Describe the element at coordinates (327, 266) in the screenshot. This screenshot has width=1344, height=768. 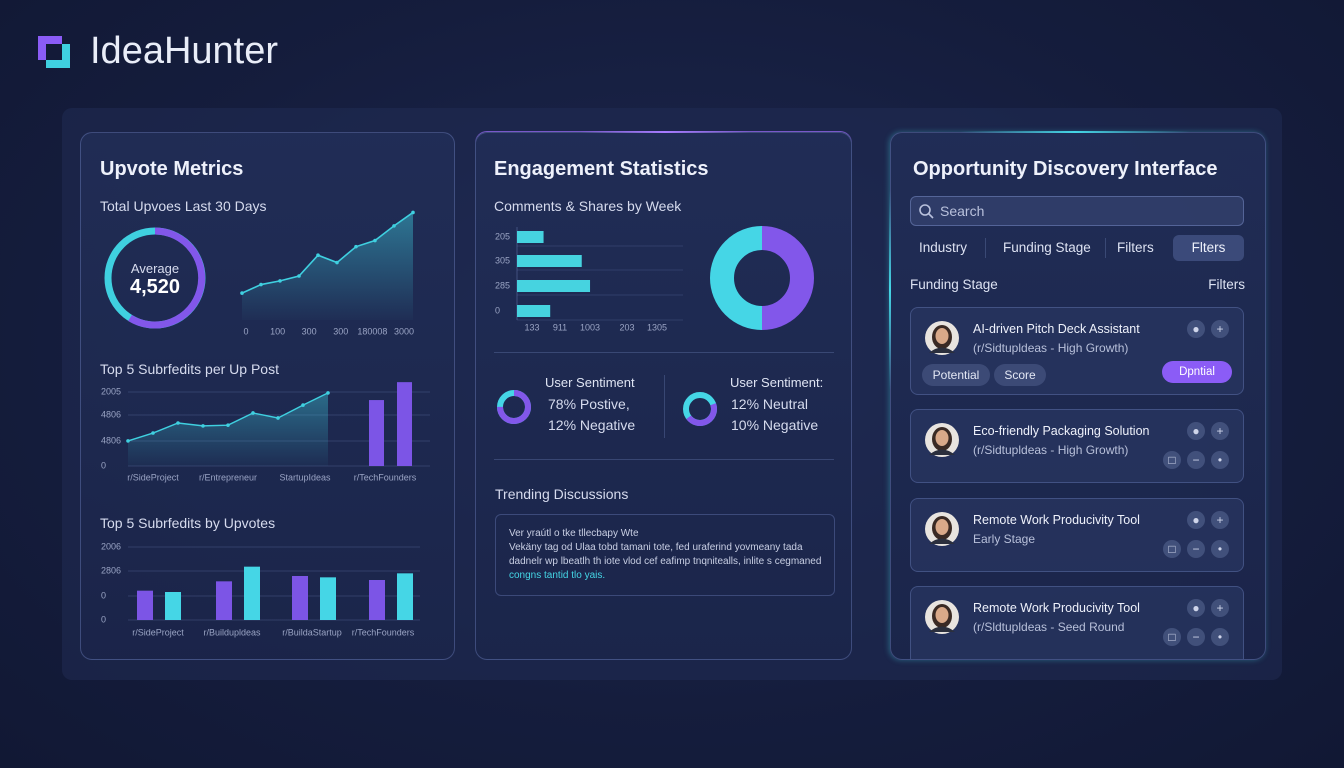
I see `area` at that location.